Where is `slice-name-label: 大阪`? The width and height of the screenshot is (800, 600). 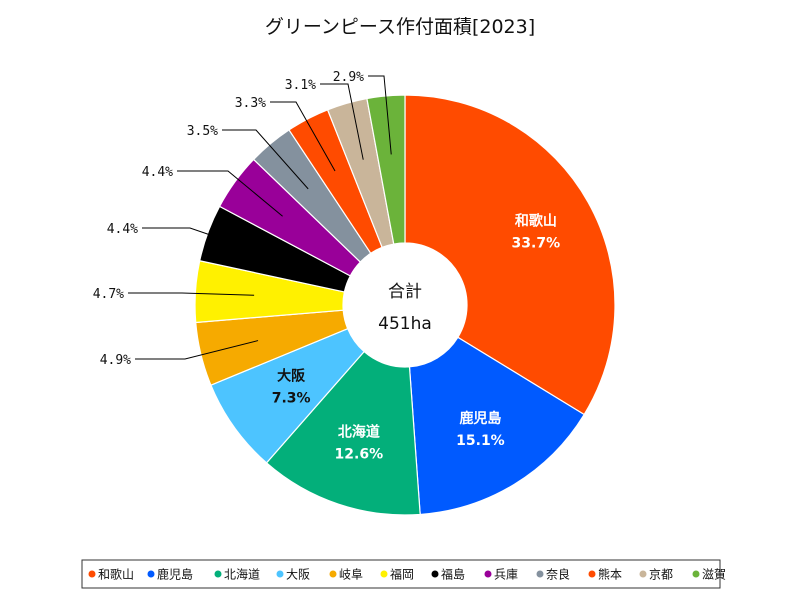
slice-name-label: 大阪 is located at coordinates (291, 375).